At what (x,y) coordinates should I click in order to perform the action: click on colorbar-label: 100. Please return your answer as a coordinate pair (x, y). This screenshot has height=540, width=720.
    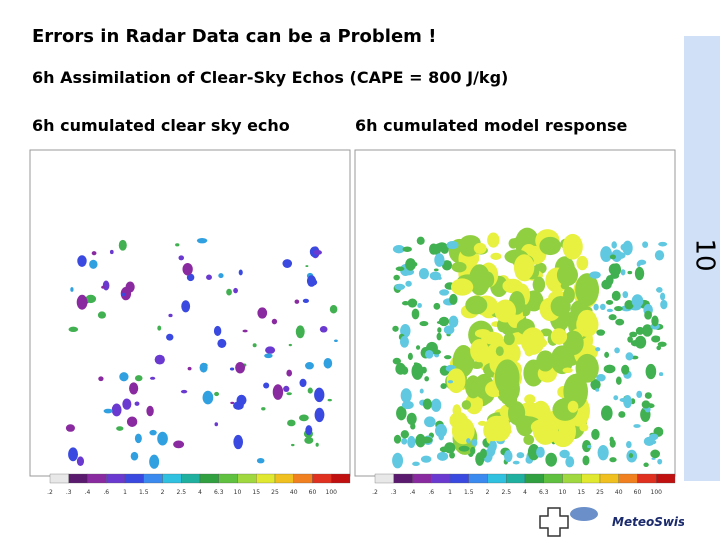
    Looking at the image, I should click on (657, 492).